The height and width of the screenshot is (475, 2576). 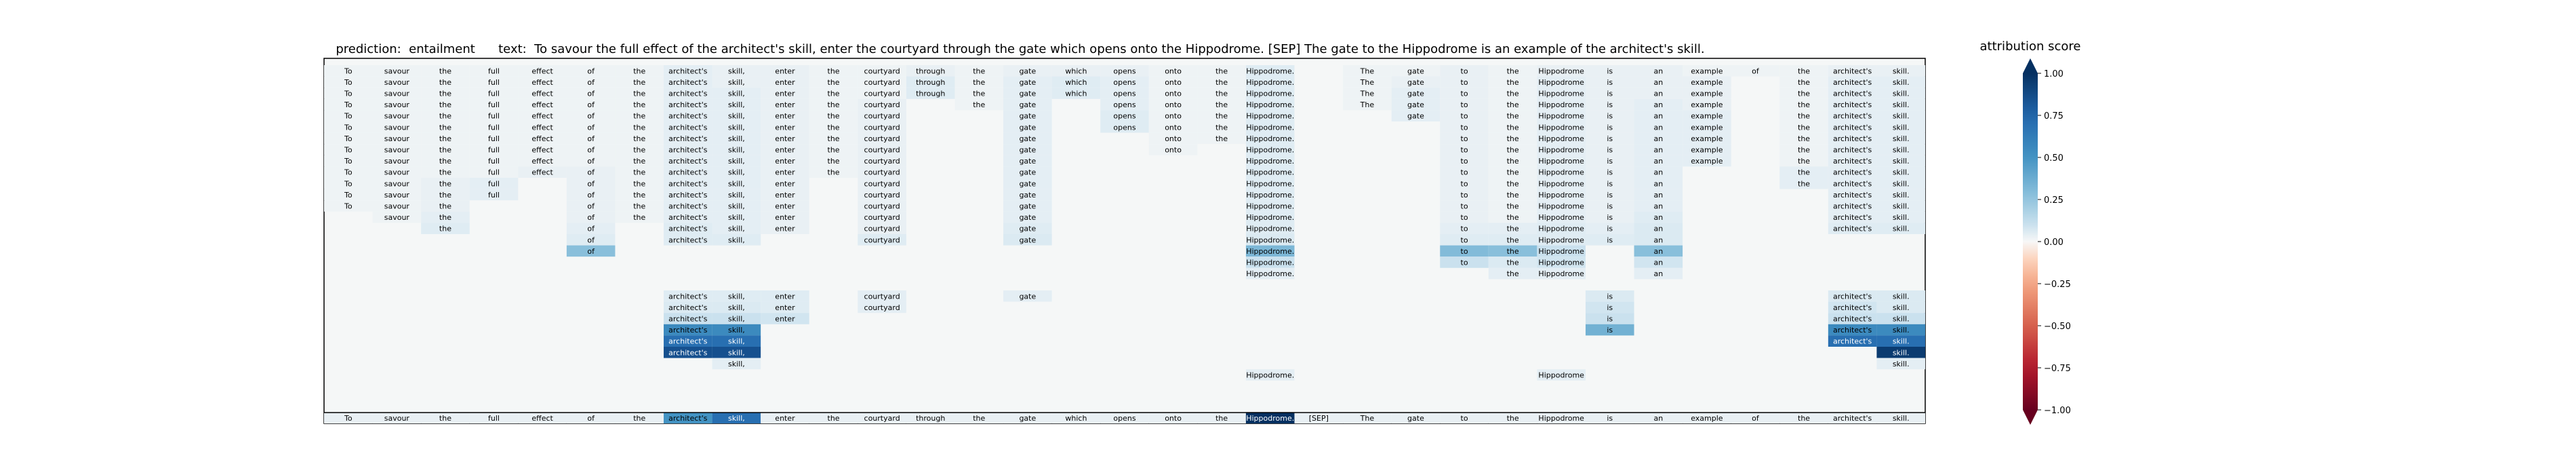 I want to click on heatmap-cell: onto, so click(x=1173, y=115).